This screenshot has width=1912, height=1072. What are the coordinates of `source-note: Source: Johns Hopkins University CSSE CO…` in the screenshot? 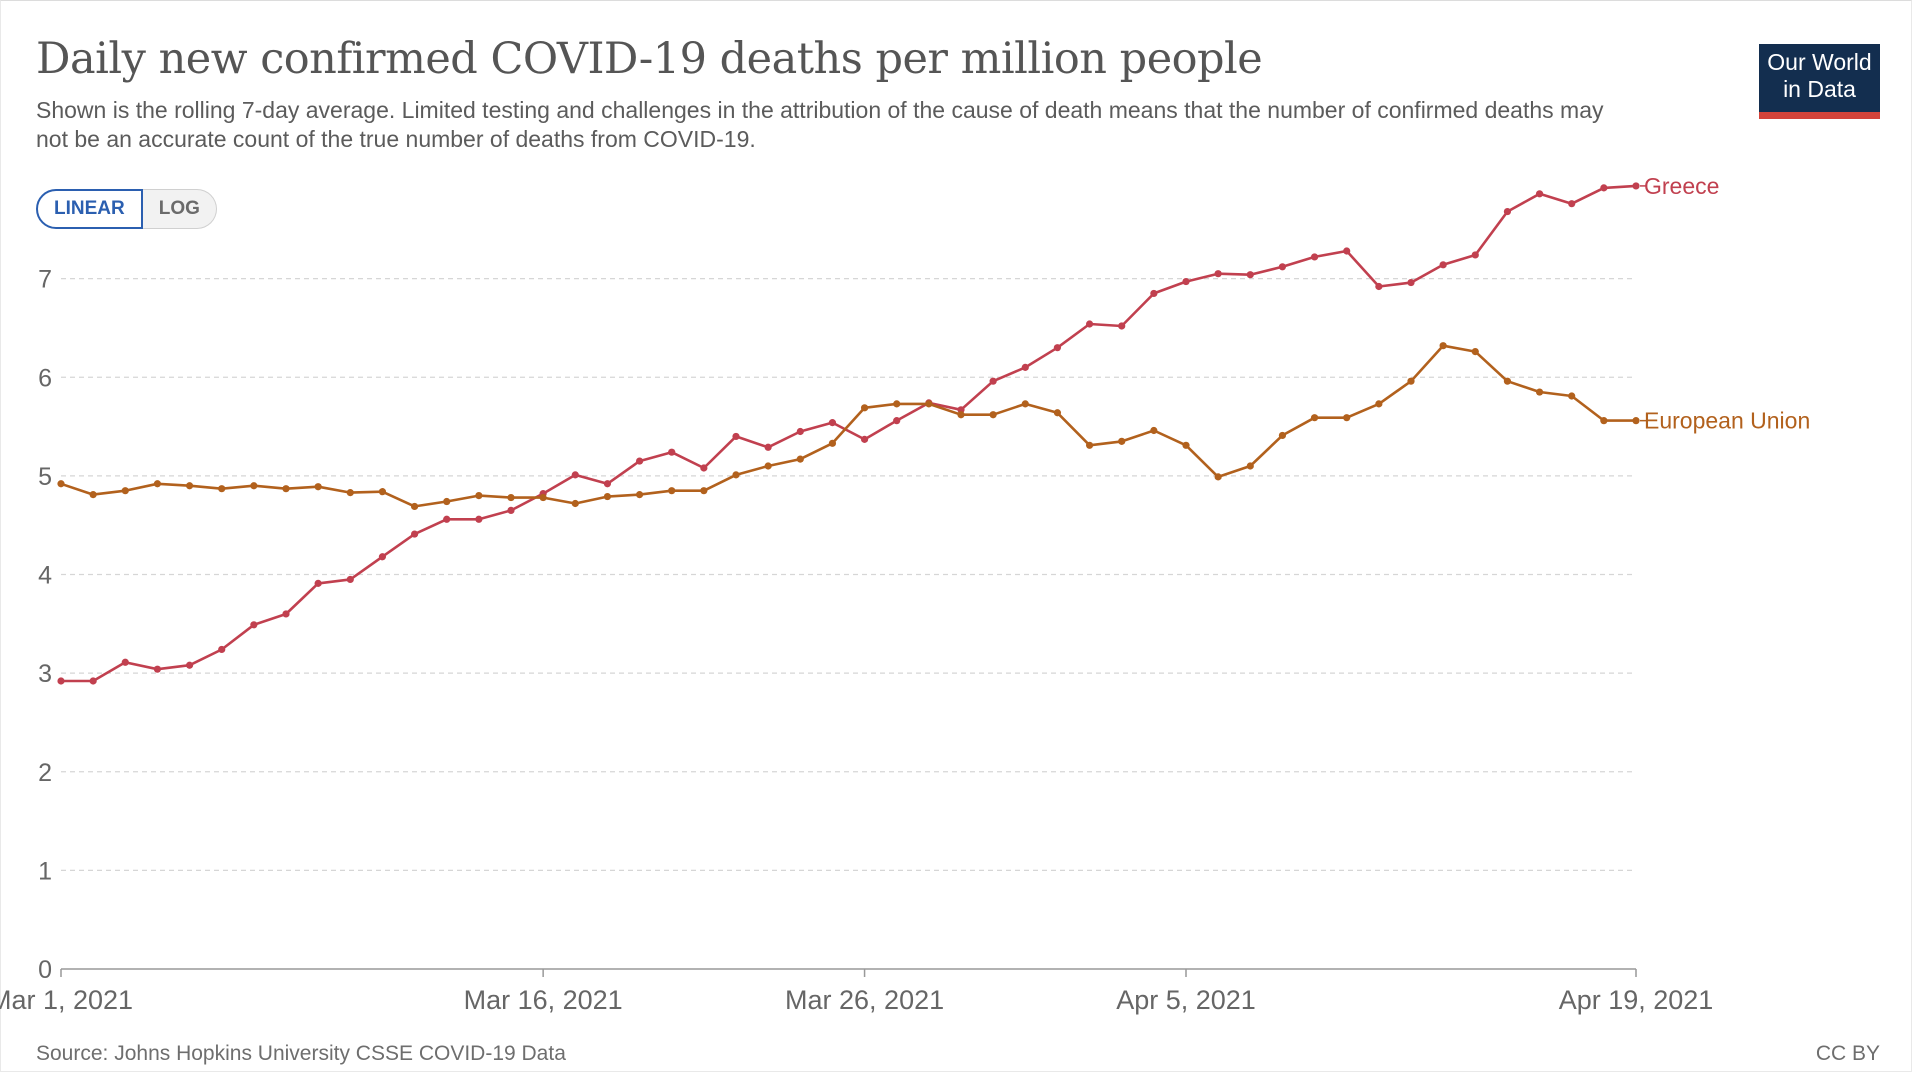 It's located at (301, 1053).